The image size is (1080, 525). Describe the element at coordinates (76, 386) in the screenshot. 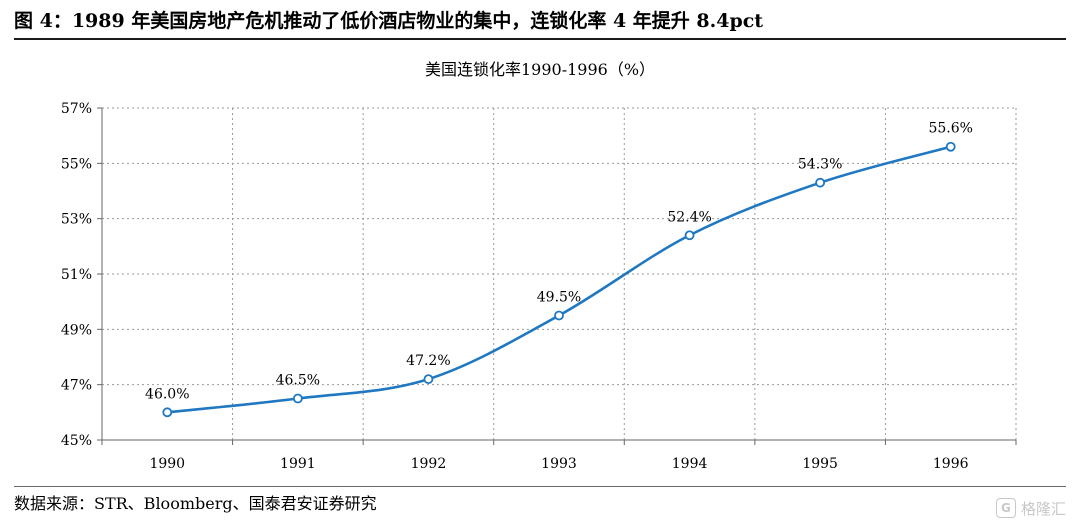

I see `y-tick-label: 47%` at that location.